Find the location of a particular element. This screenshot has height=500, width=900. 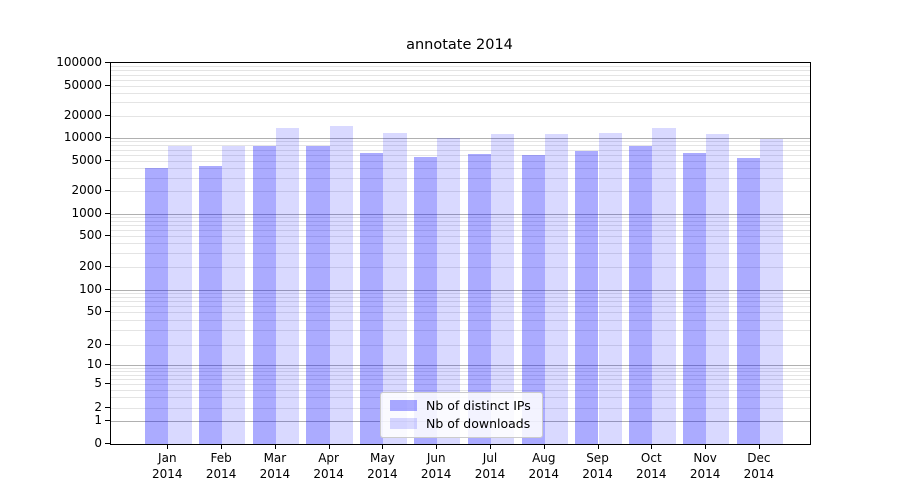

x-tick-label: Jul 2014 is located at coordinates (490, 466).